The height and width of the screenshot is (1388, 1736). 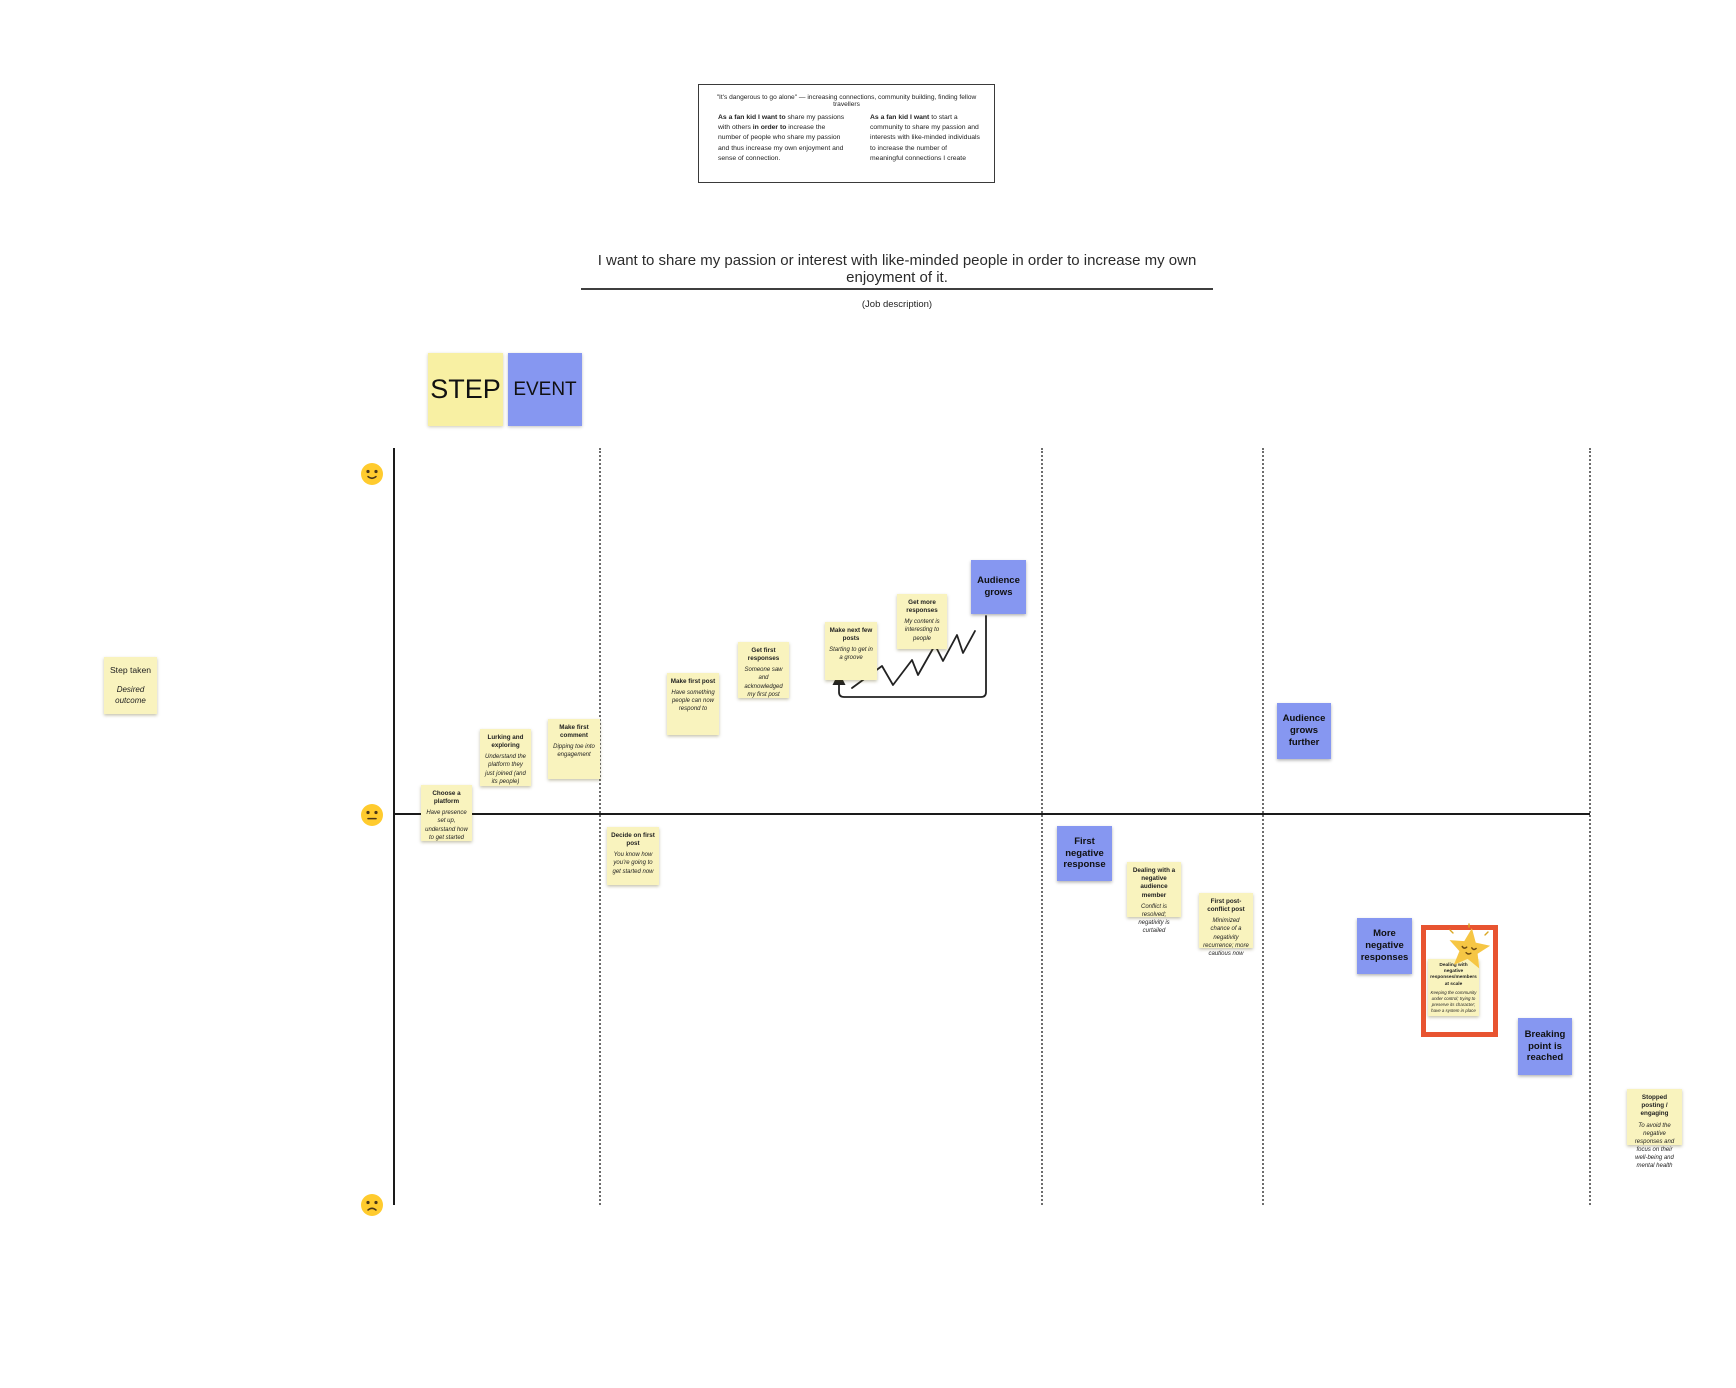 I want to click on sticky-step-taken-key: Step taken Desired outcome, so click(x=130, y=685).